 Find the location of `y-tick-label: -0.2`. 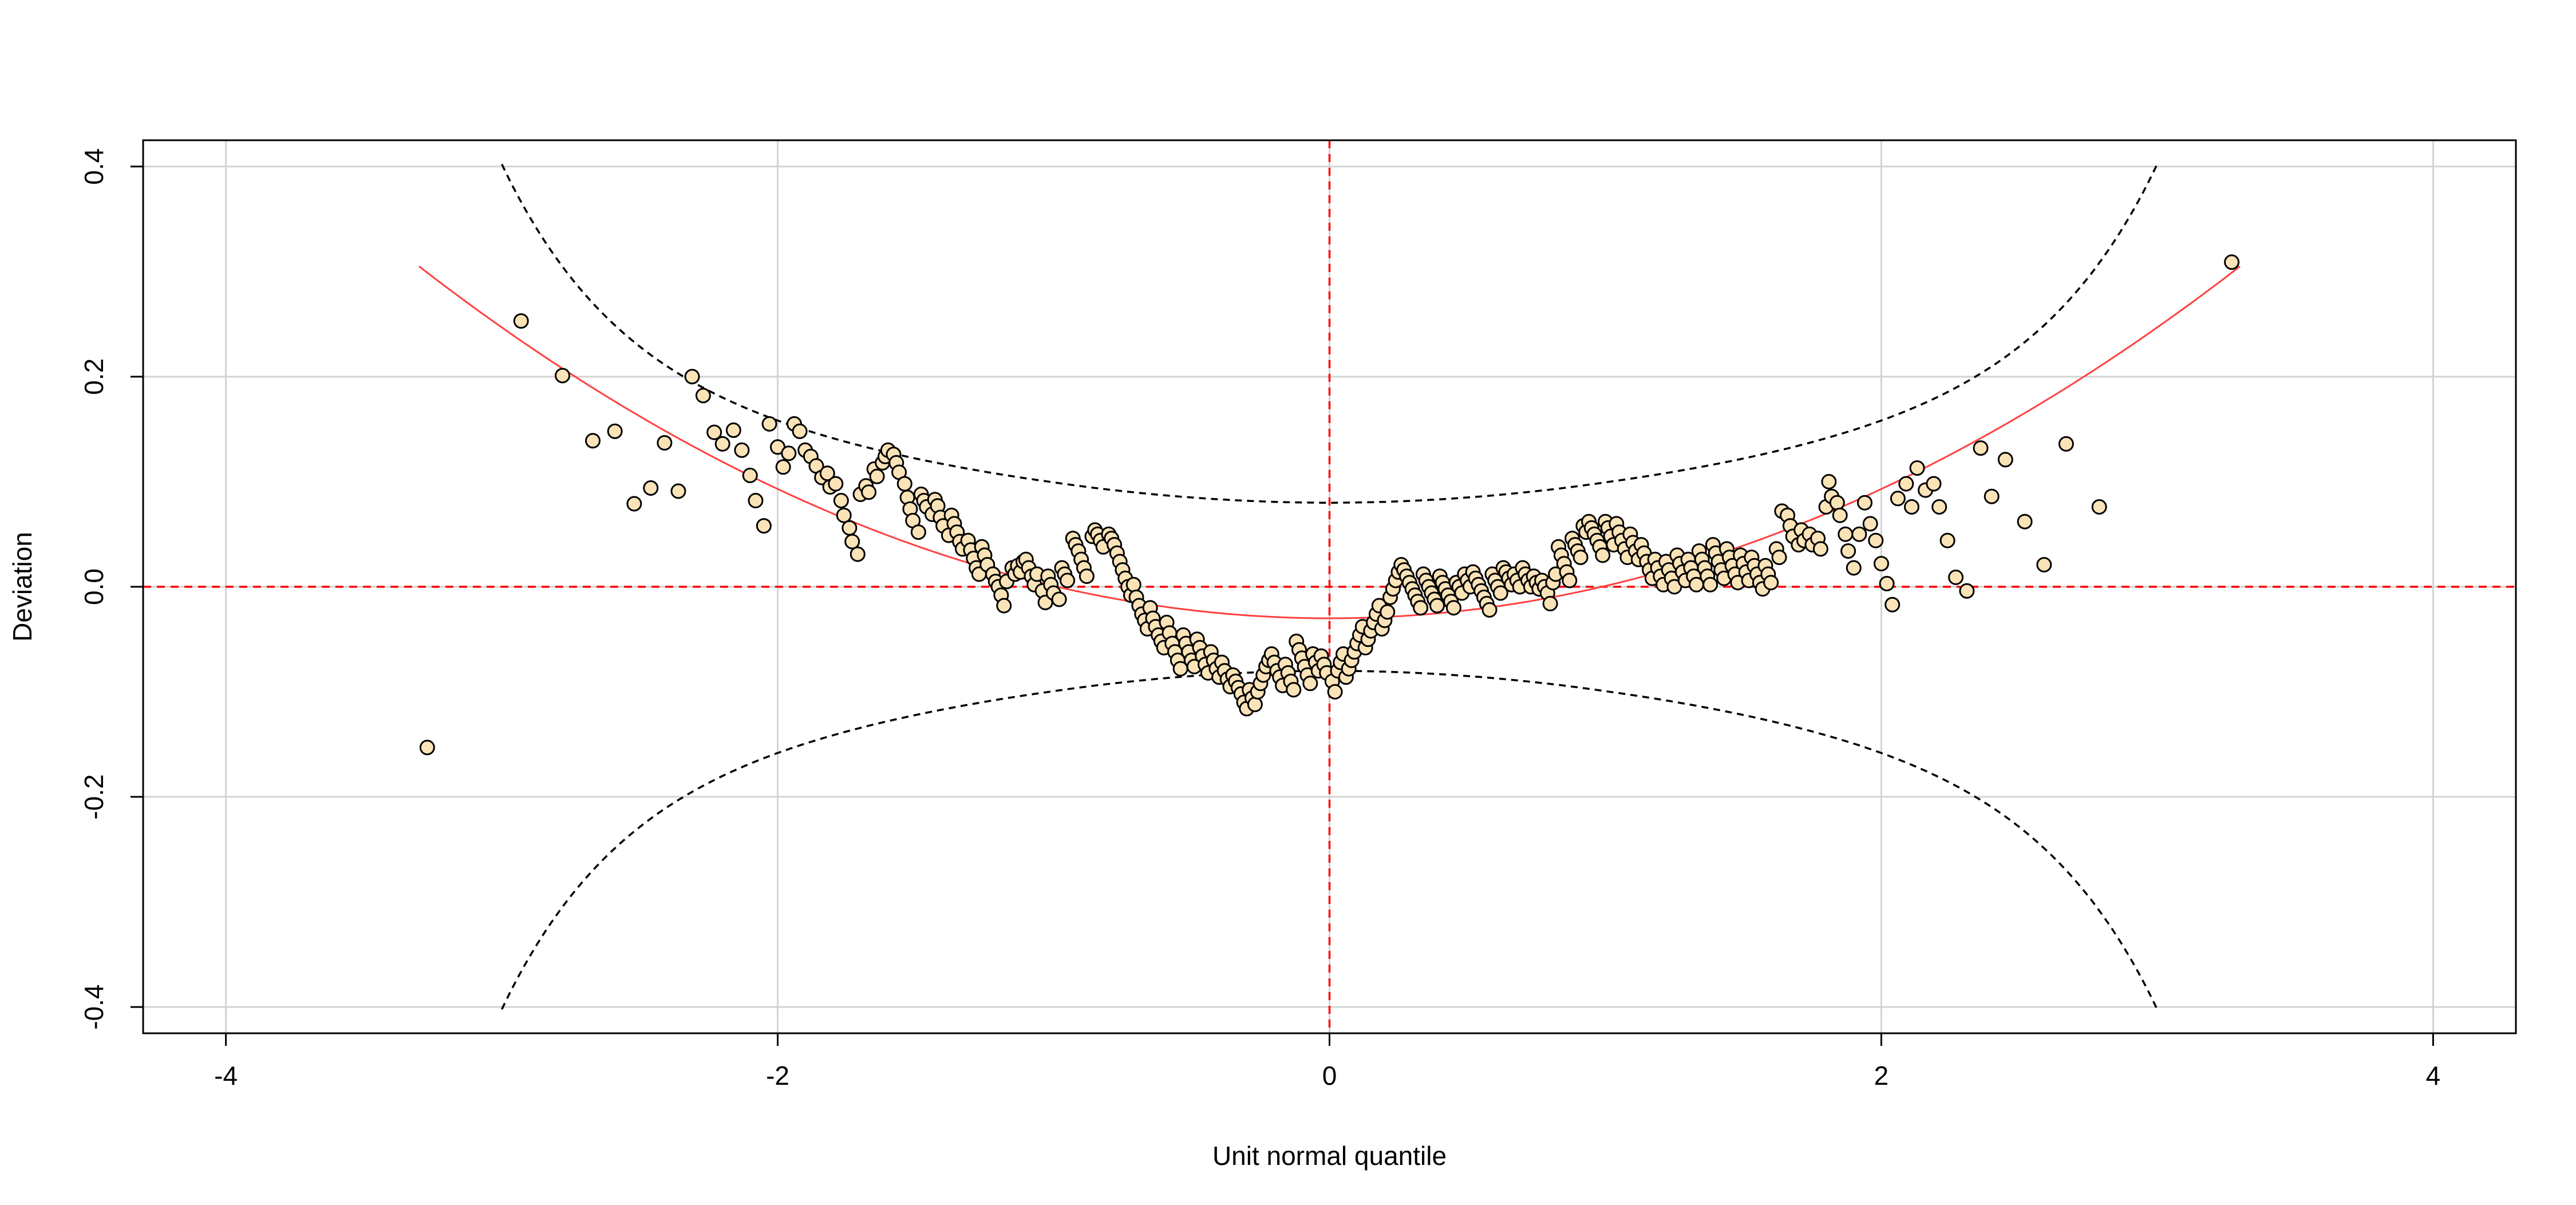

y-tick-label: -0.2 is located at coordinates (94, 797).